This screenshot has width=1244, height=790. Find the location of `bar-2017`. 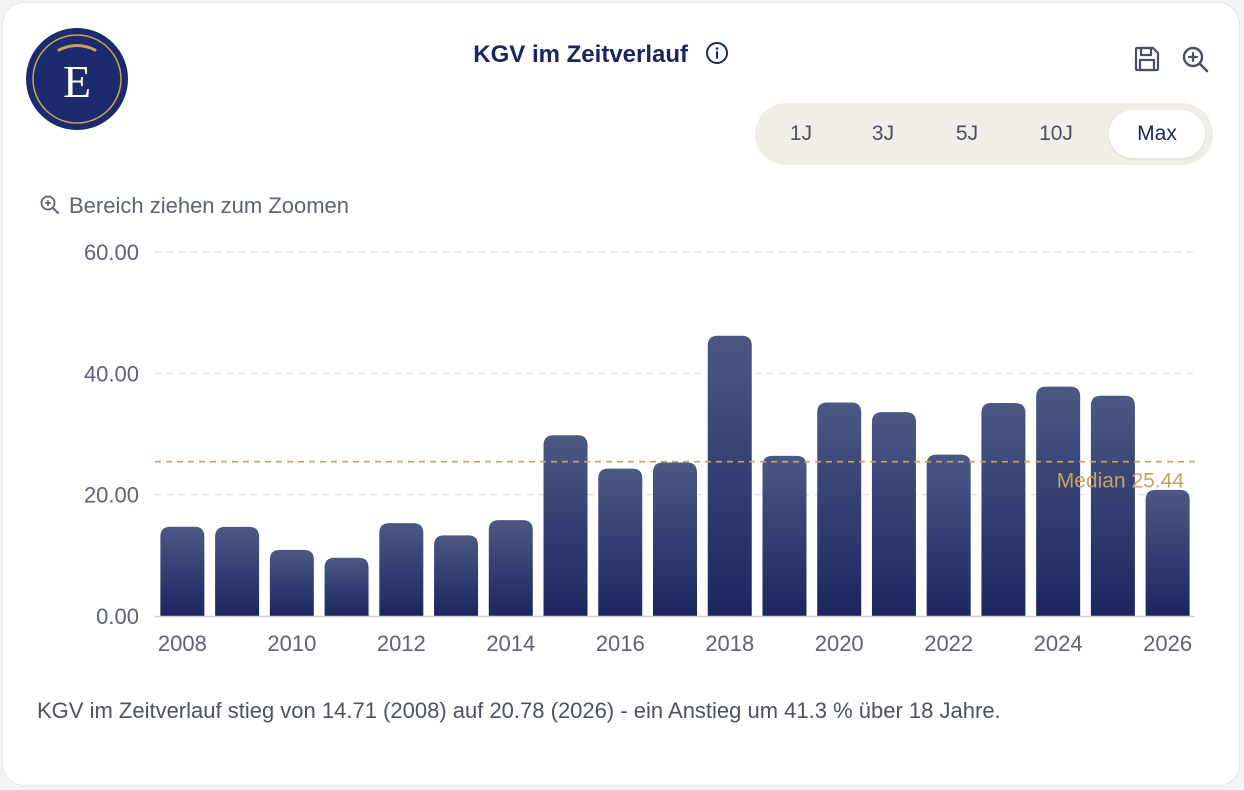

bar-2017 is located at coordinates (675, 539).